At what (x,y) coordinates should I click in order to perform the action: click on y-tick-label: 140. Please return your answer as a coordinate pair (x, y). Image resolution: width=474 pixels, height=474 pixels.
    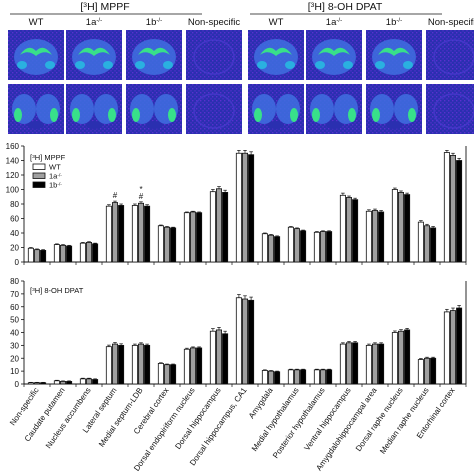
    Looking at the image, I should click on (13, 161).